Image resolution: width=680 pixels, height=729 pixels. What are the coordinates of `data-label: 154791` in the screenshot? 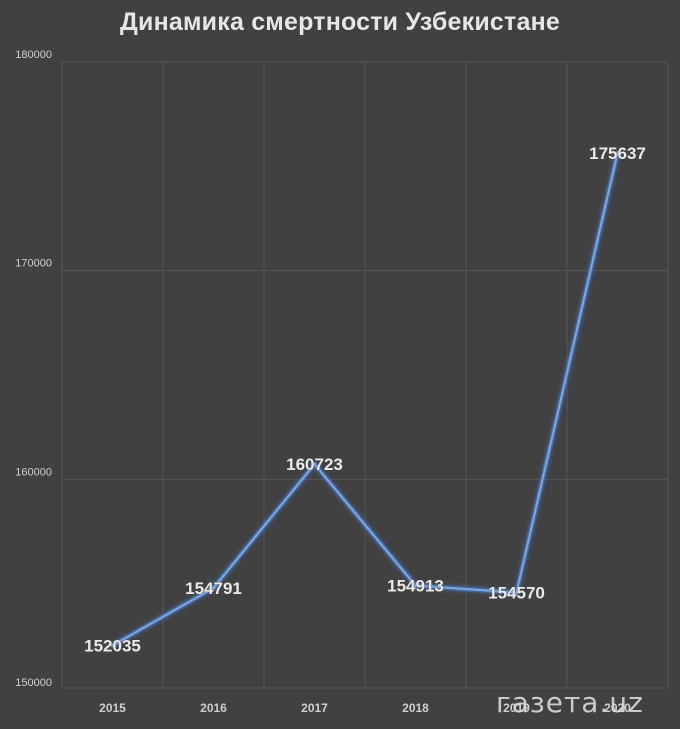 It's located at (213, 588).